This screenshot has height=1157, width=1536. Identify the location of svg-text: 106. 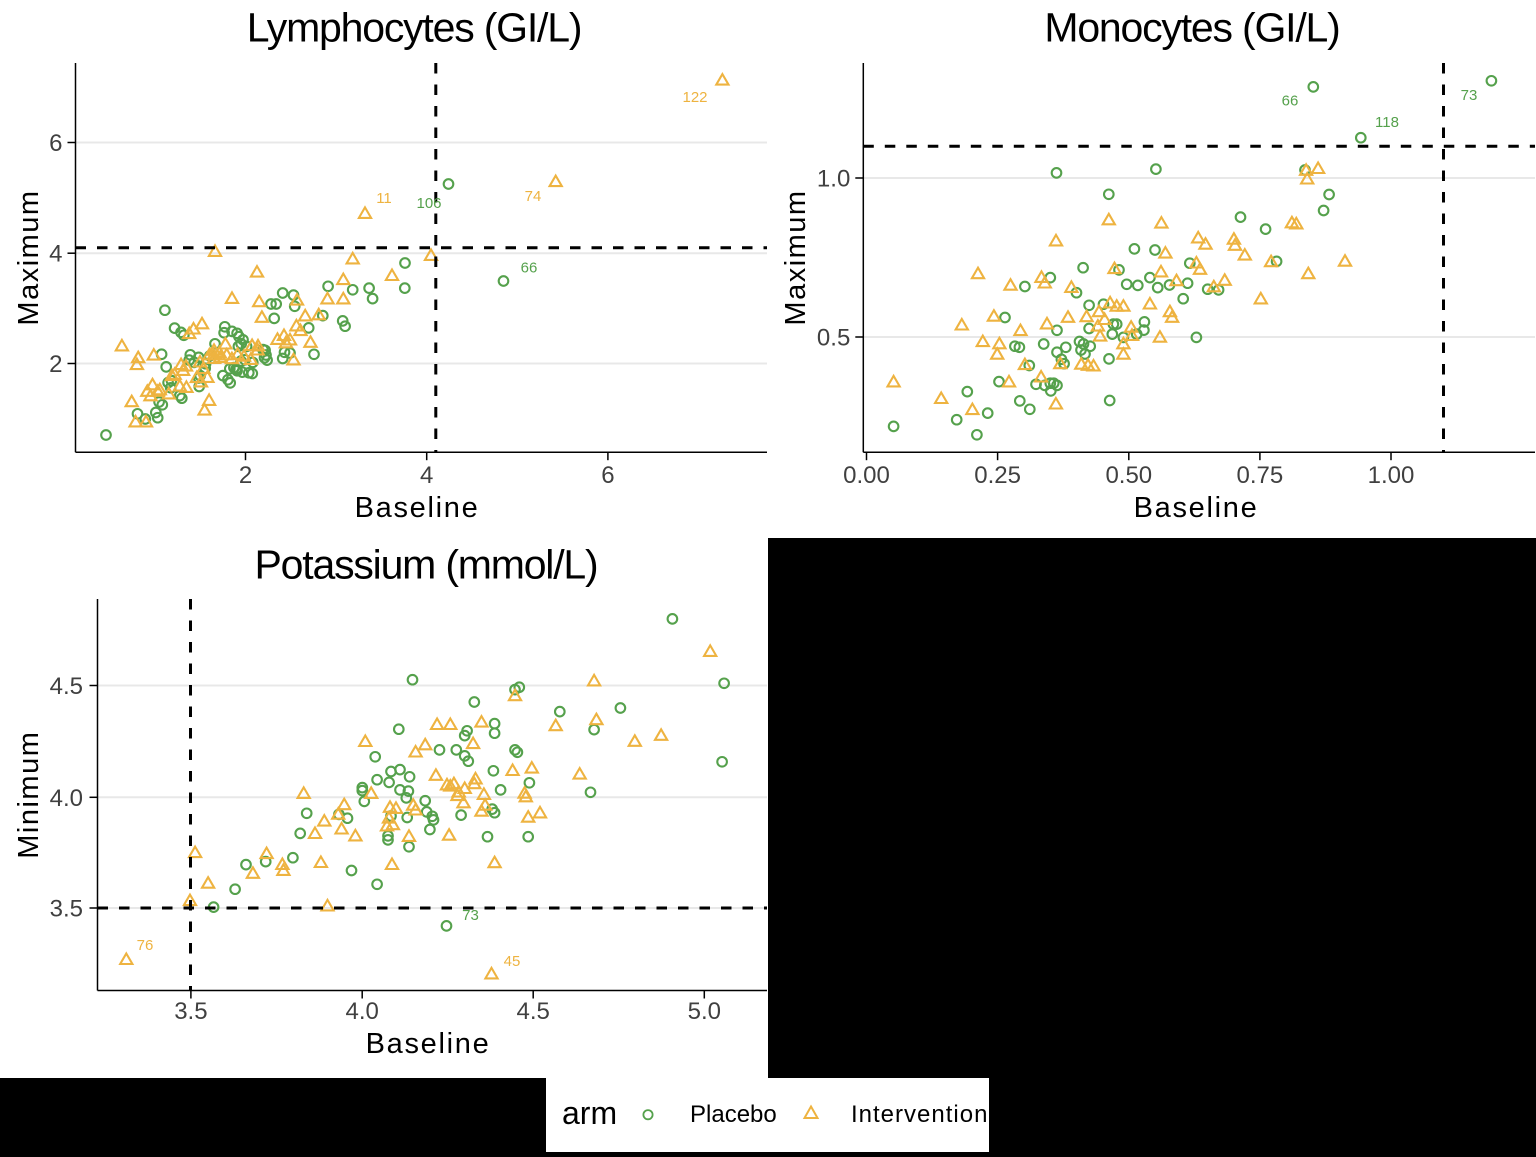
(428, 203).